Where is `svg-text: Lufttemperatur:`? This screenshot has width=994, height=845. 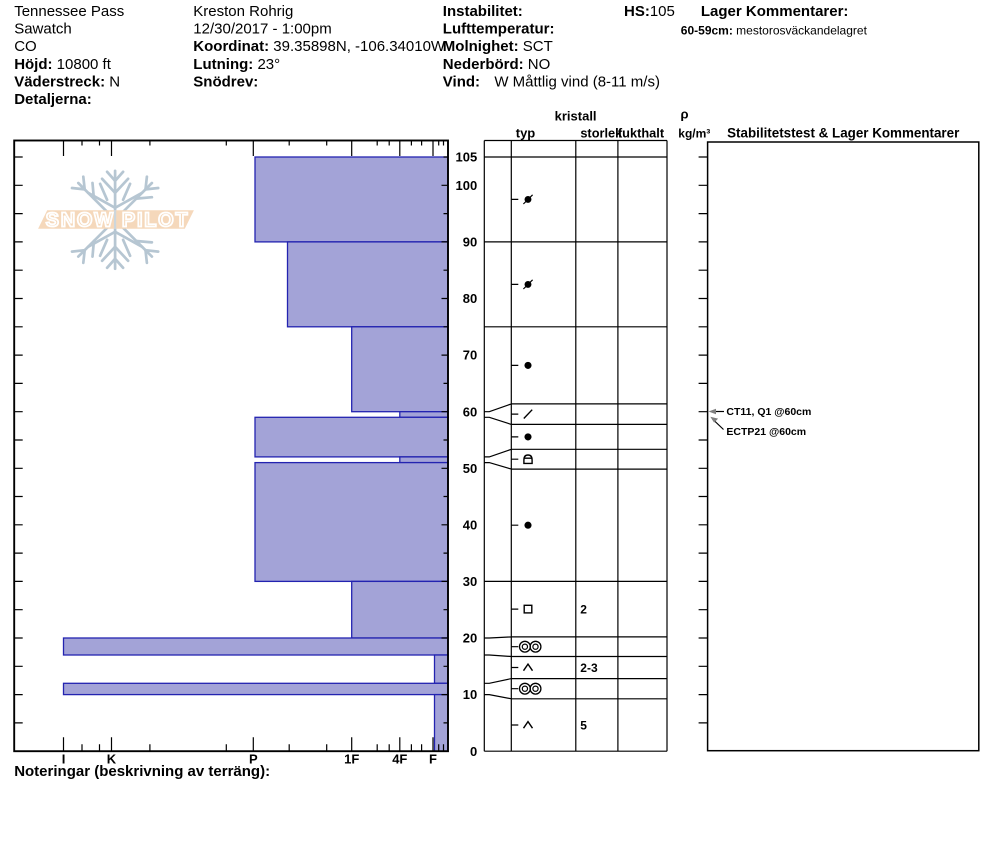
svg-text: Lufttemperatur: is located at coordinates (499, 29).